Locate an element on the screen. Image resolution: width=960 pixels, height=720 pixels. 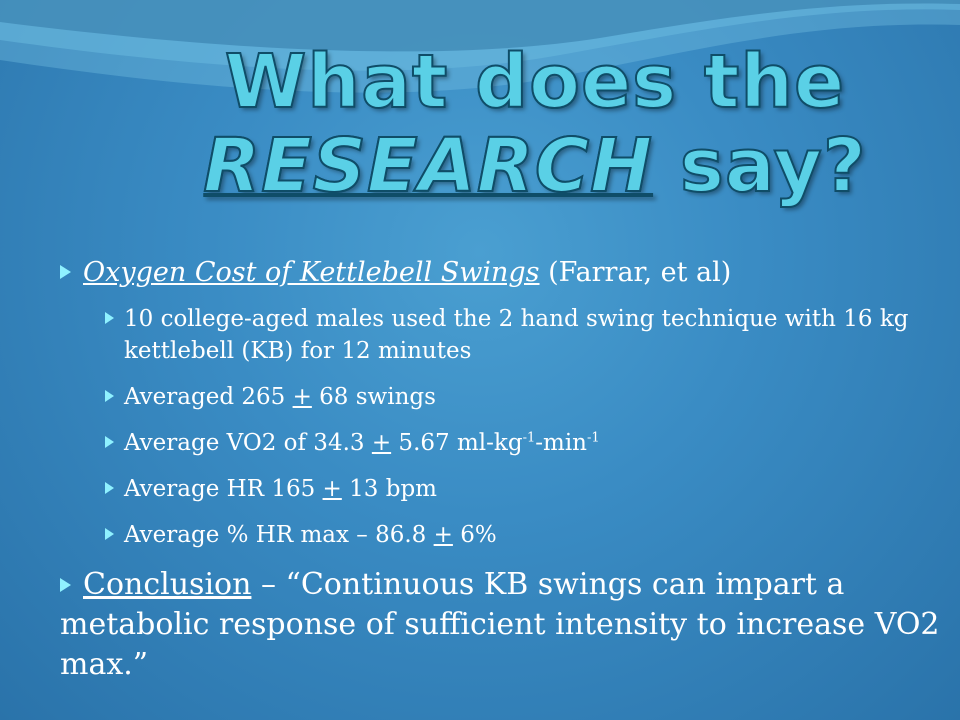
vo2-exponent: -1 is located at coordinates (529, 438).